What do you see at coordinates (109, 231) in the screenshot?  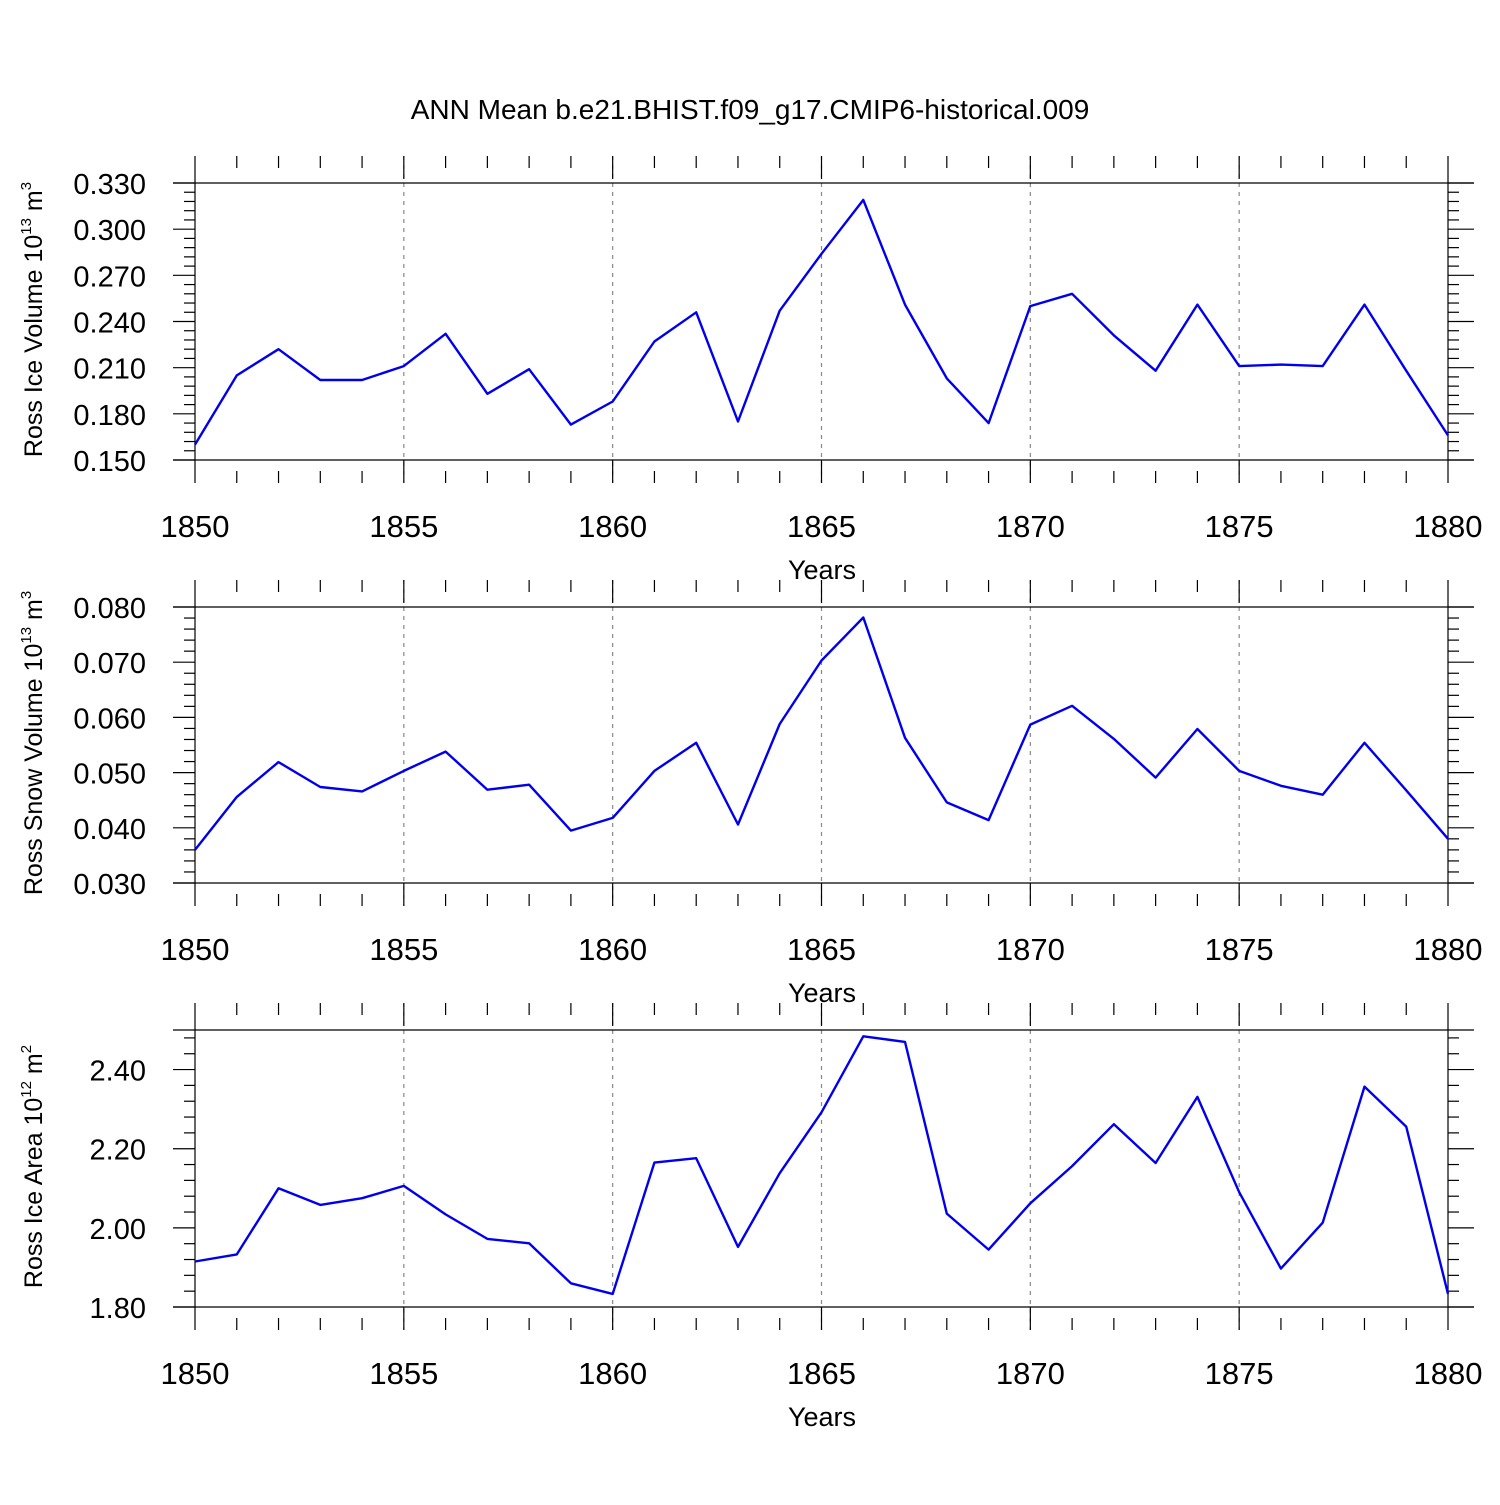 I see `y-tick-label: 0.300` at bounding box center [109, 231].